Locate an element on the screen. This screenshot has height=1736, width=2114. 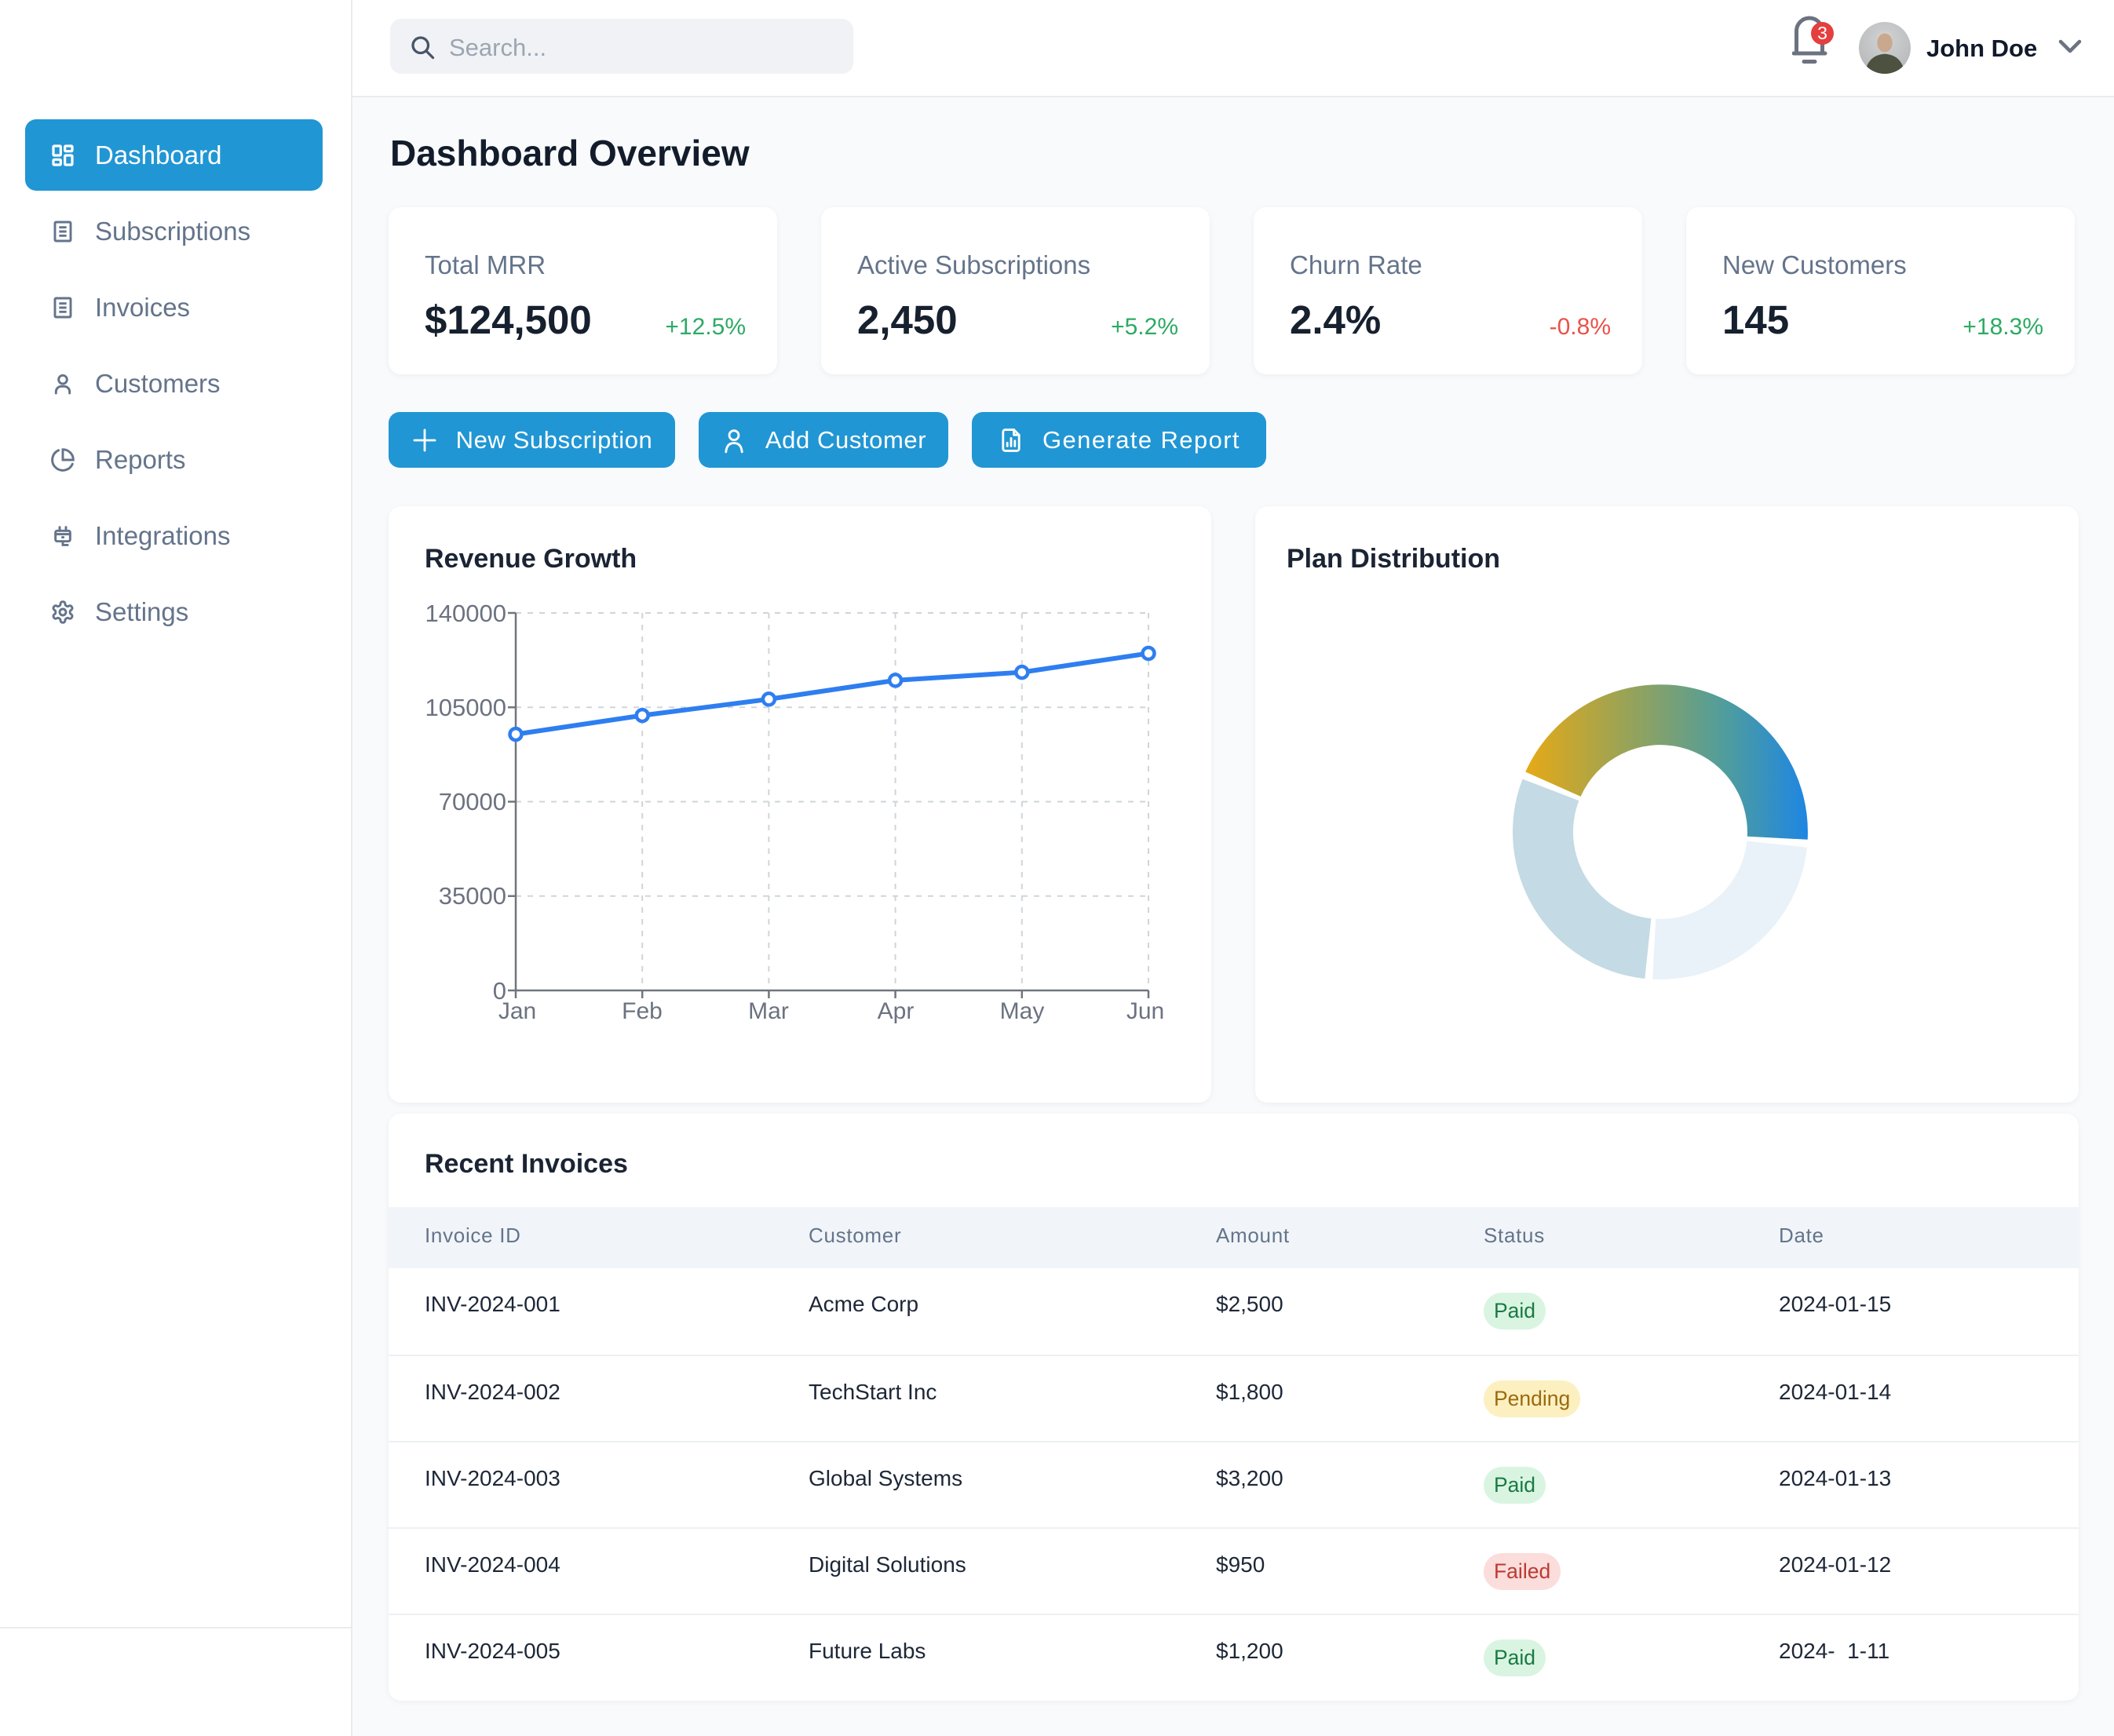
svg-text: Feb is located at coordinates (642, 1011).